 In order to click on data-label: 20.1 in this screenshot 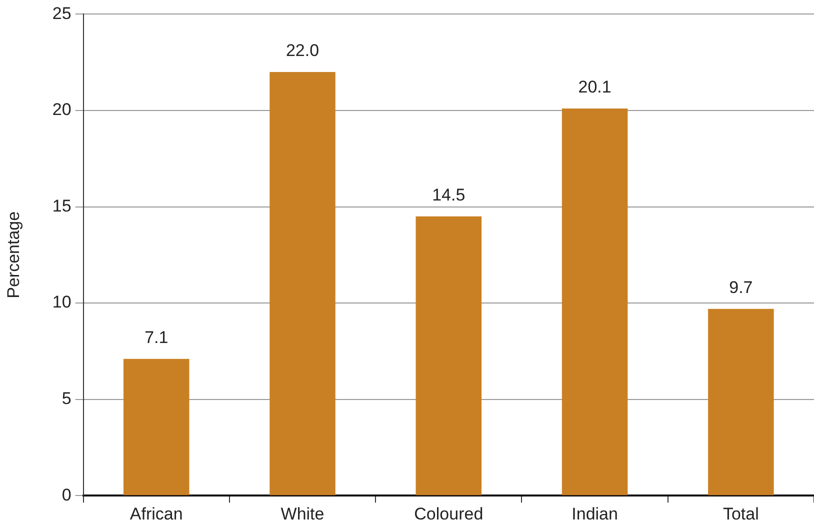, I will do `click(595, 87)`.